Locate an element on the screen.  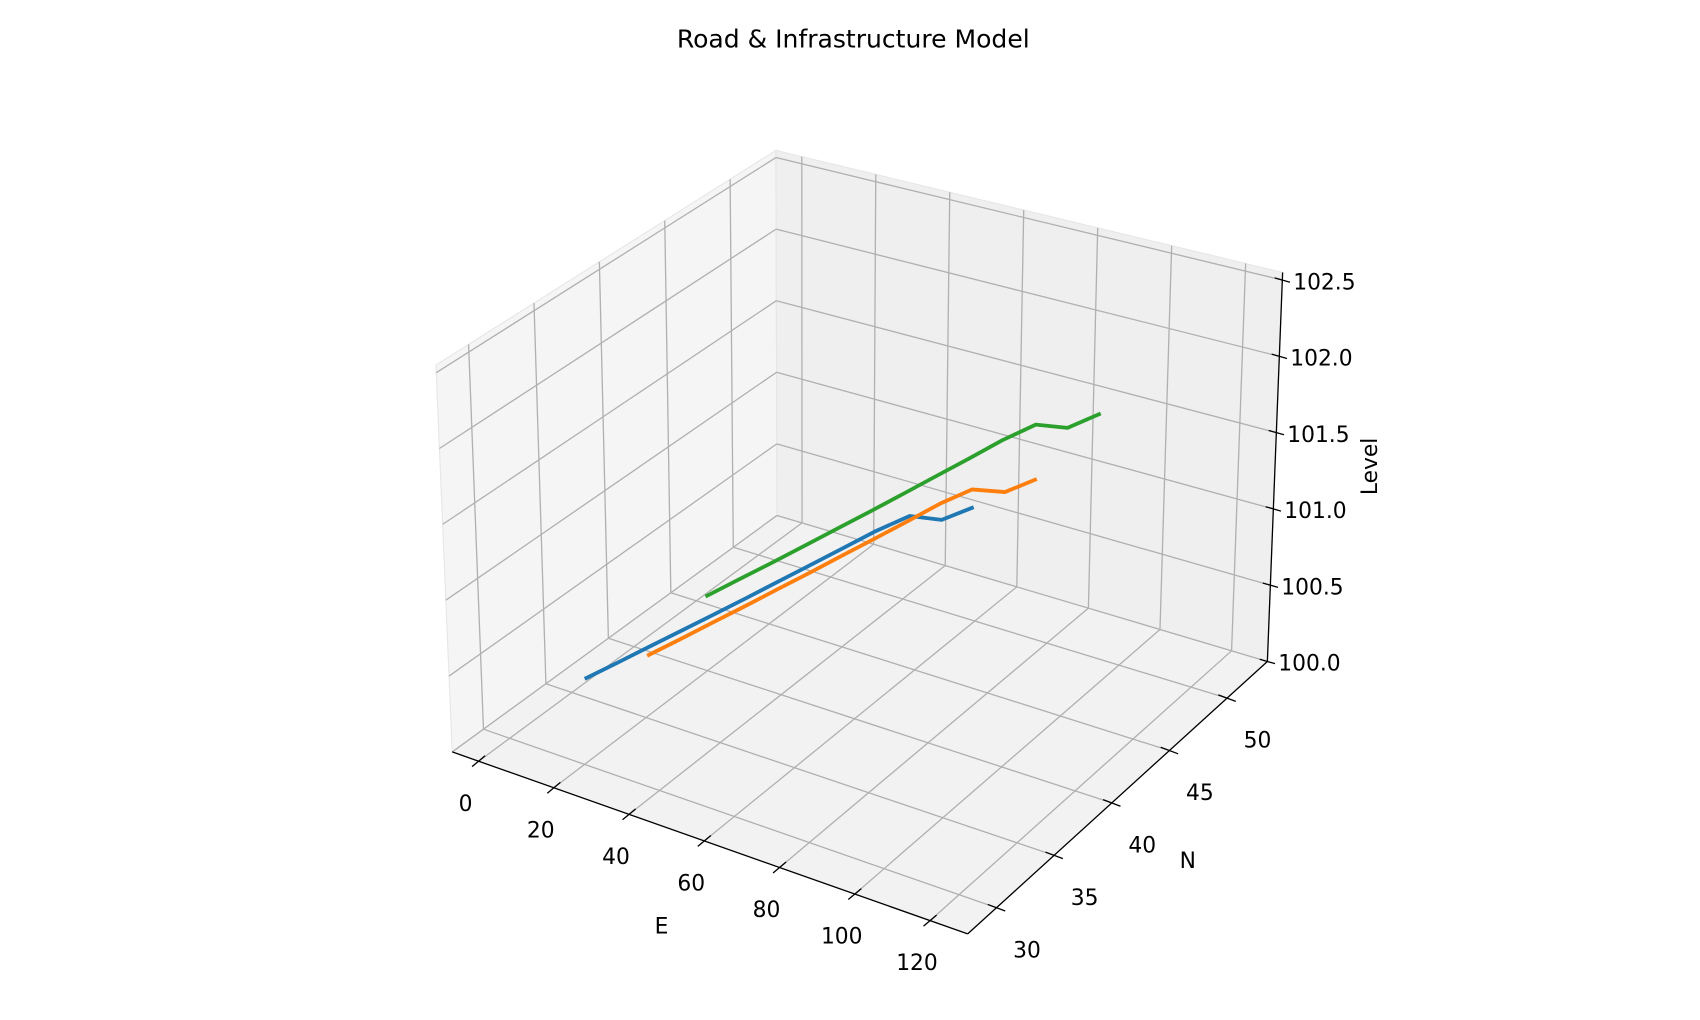
x-axis-label: E is located at coordinates (662, 926).